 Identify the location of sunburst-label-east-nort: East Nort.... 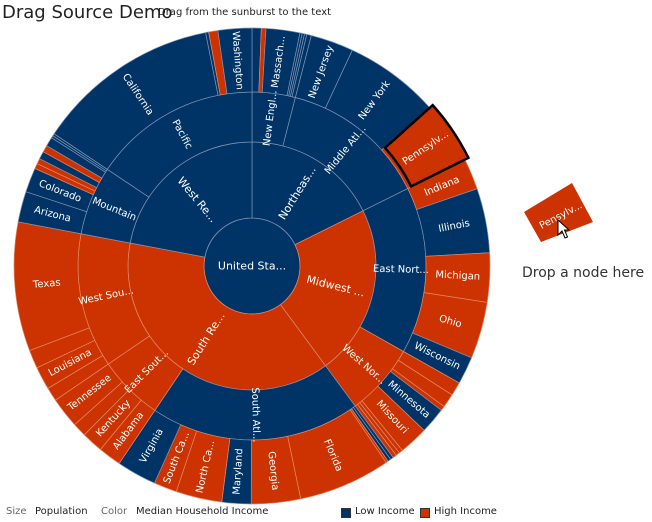
(401, 270).